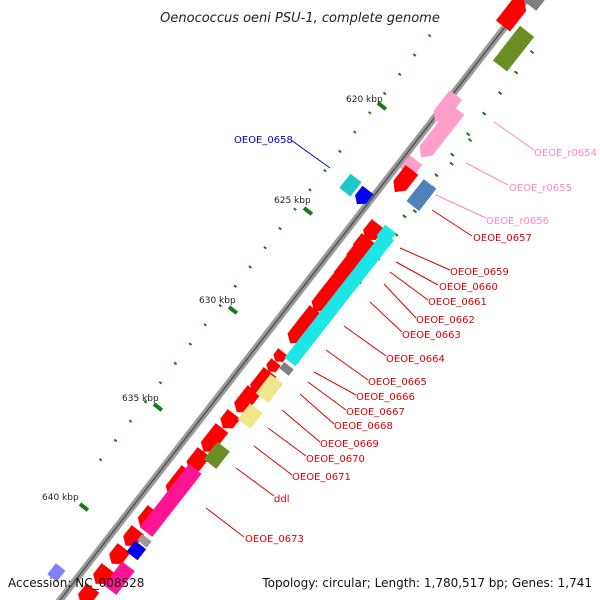 Image resolution: width=600 pixels, height=600 pixels. What do you see at coordinates (274, 539) in the screenshot?
I see `gene-label-red: OEOE_0673` at bounding box center [274, 539].